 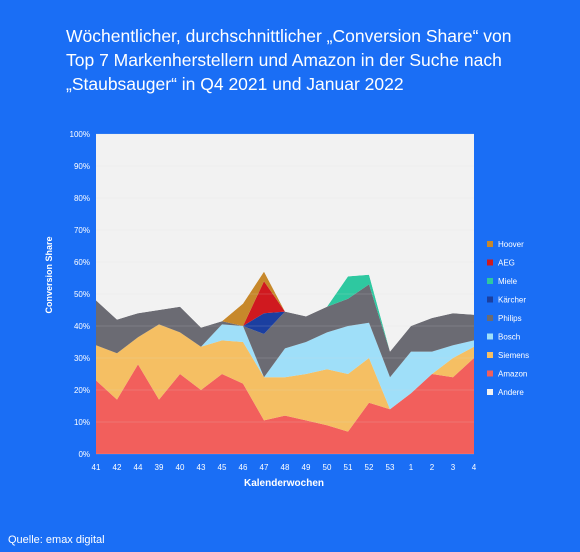 I want to click on y-tick-label: 20%, so click(x=82, y=390).